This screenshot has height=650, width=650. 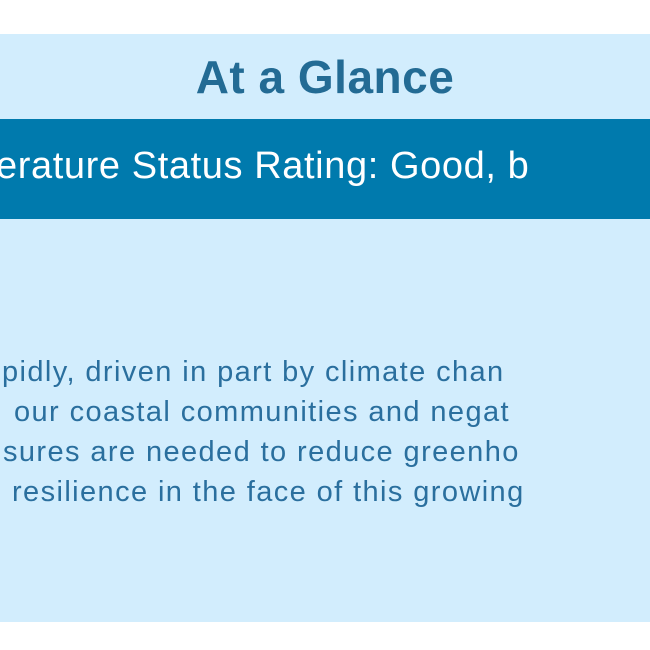 I want to click on body-text-line: our coastal communities and negat, so click(x=262, y=412).